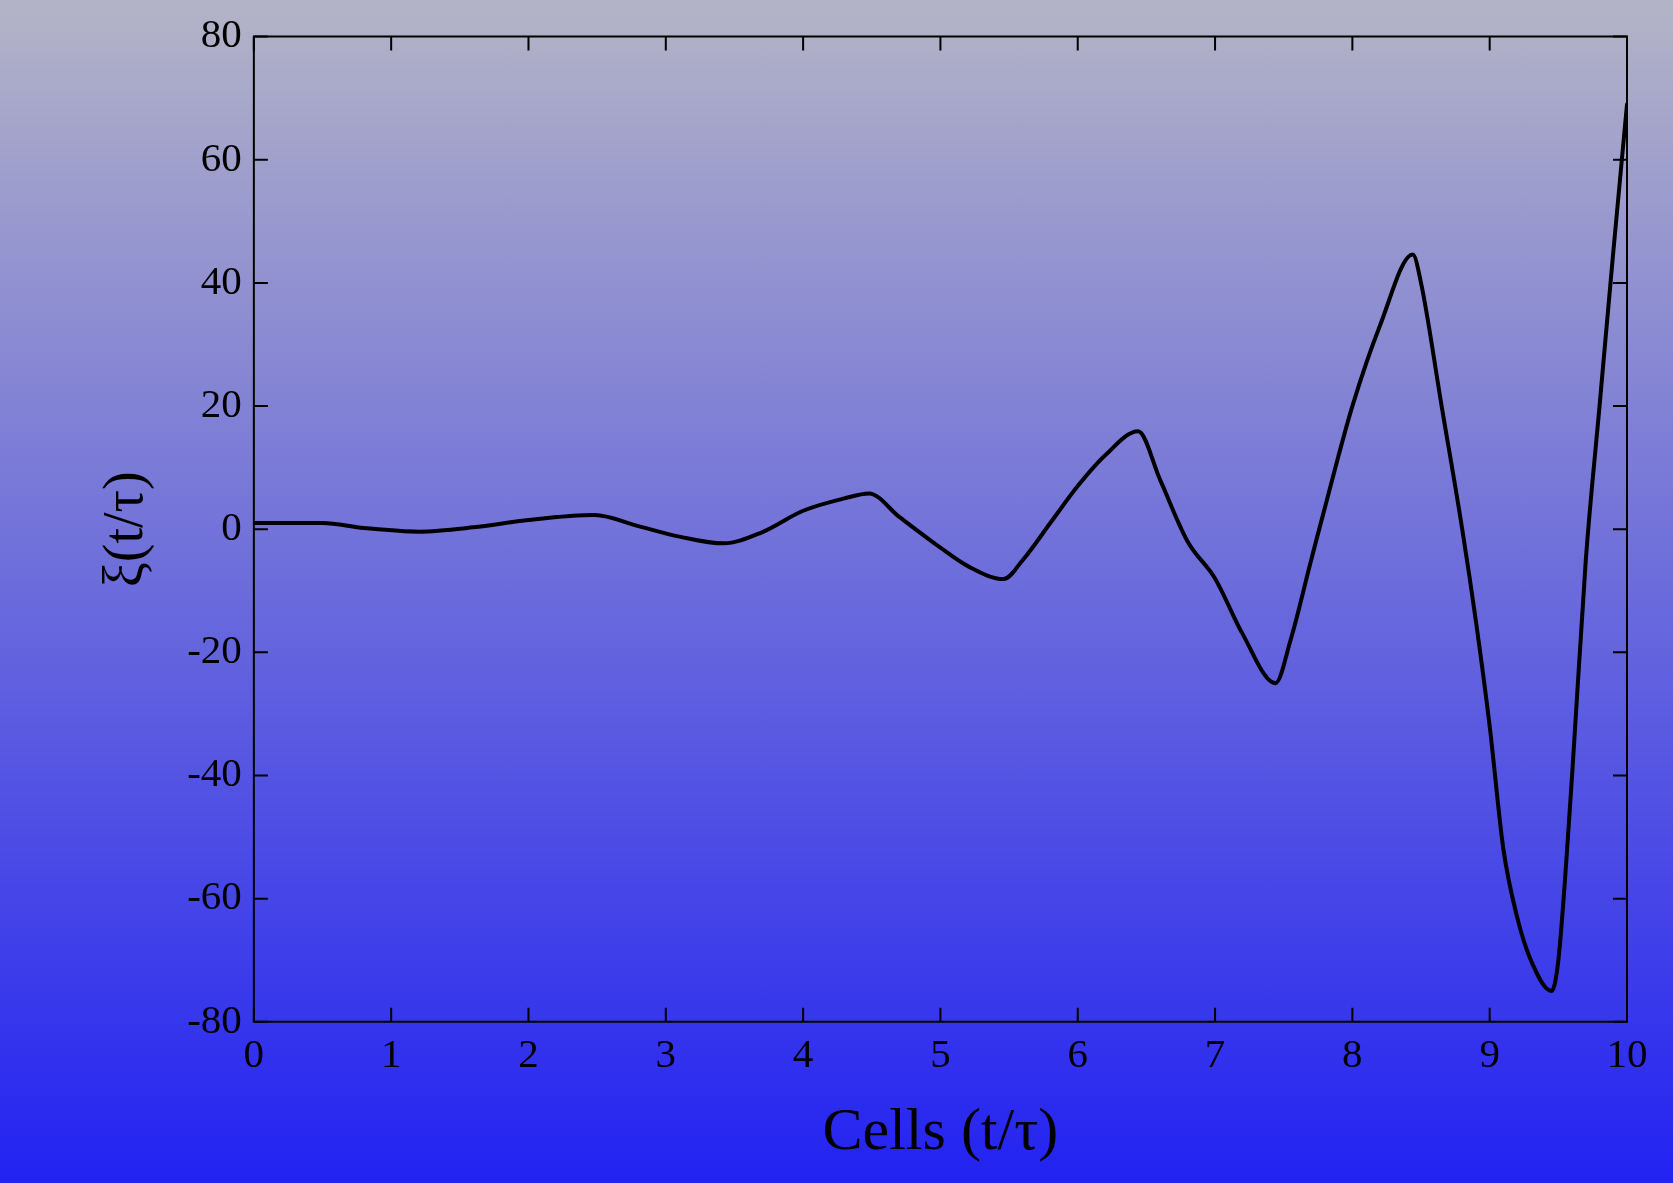 This screenshot has height=1183, width=1673. What do you see at coordinates (124, 529) in the screenshot?
I see `y-axis-title: ξ(t/τ)` at bounding box center [124, 529].